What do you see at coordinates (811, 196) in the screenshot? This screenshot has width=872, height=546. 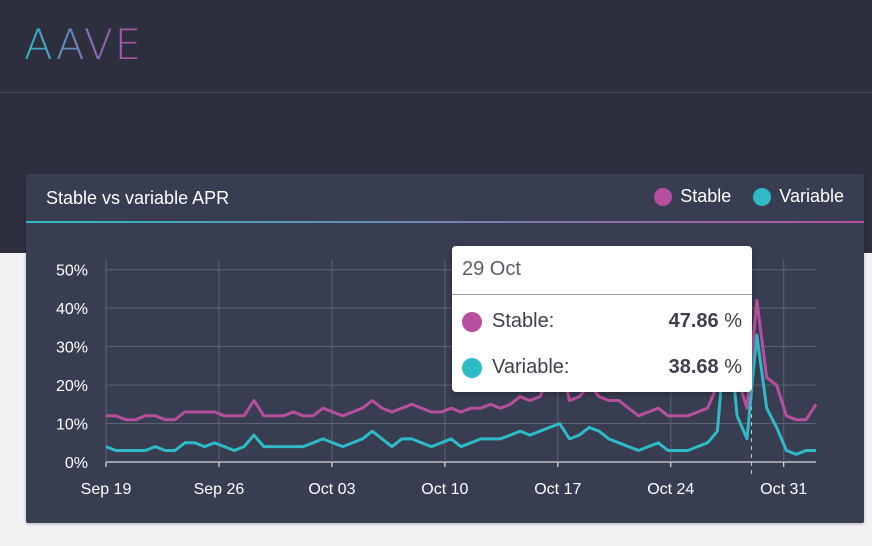 I see `legend-label-variable: Variable` at bounding box center [811, 196].